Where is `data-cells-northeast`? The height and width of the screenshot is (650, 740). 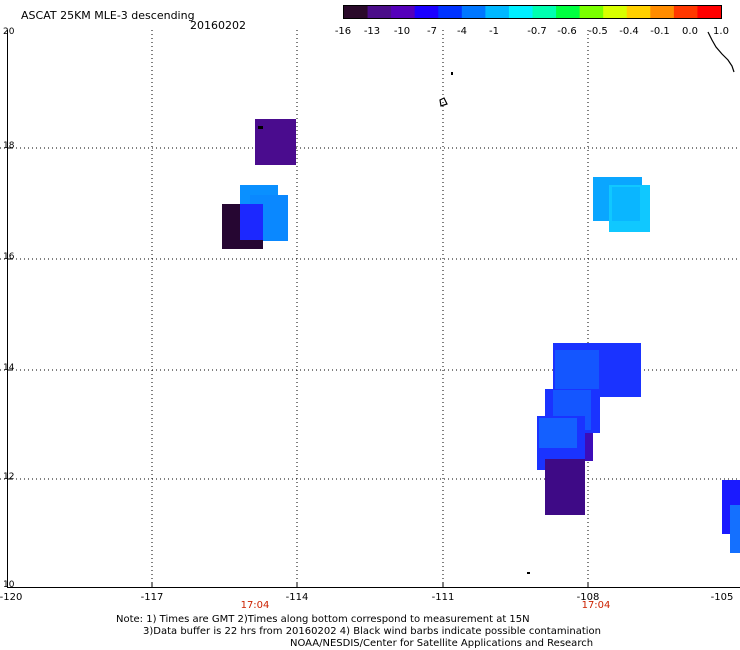 data-cells-northeast is located at coordinates (621, 204).